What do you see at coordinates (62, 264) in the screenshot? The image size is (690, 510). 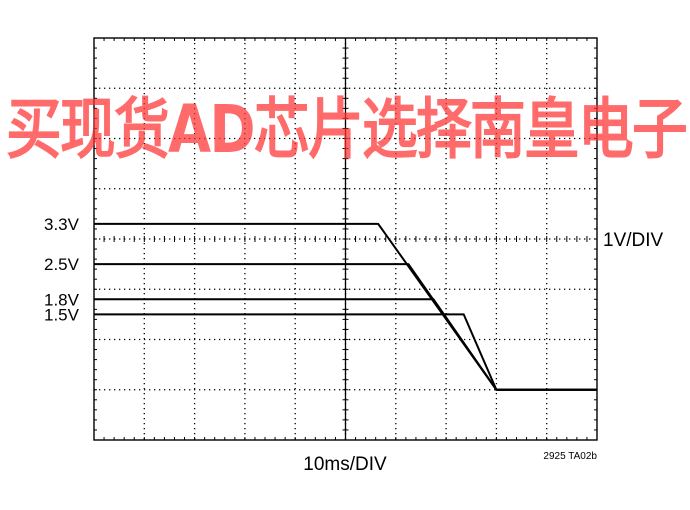 I see `trace-label-2-5v: 2.5V` at bounding box center [62, 264].